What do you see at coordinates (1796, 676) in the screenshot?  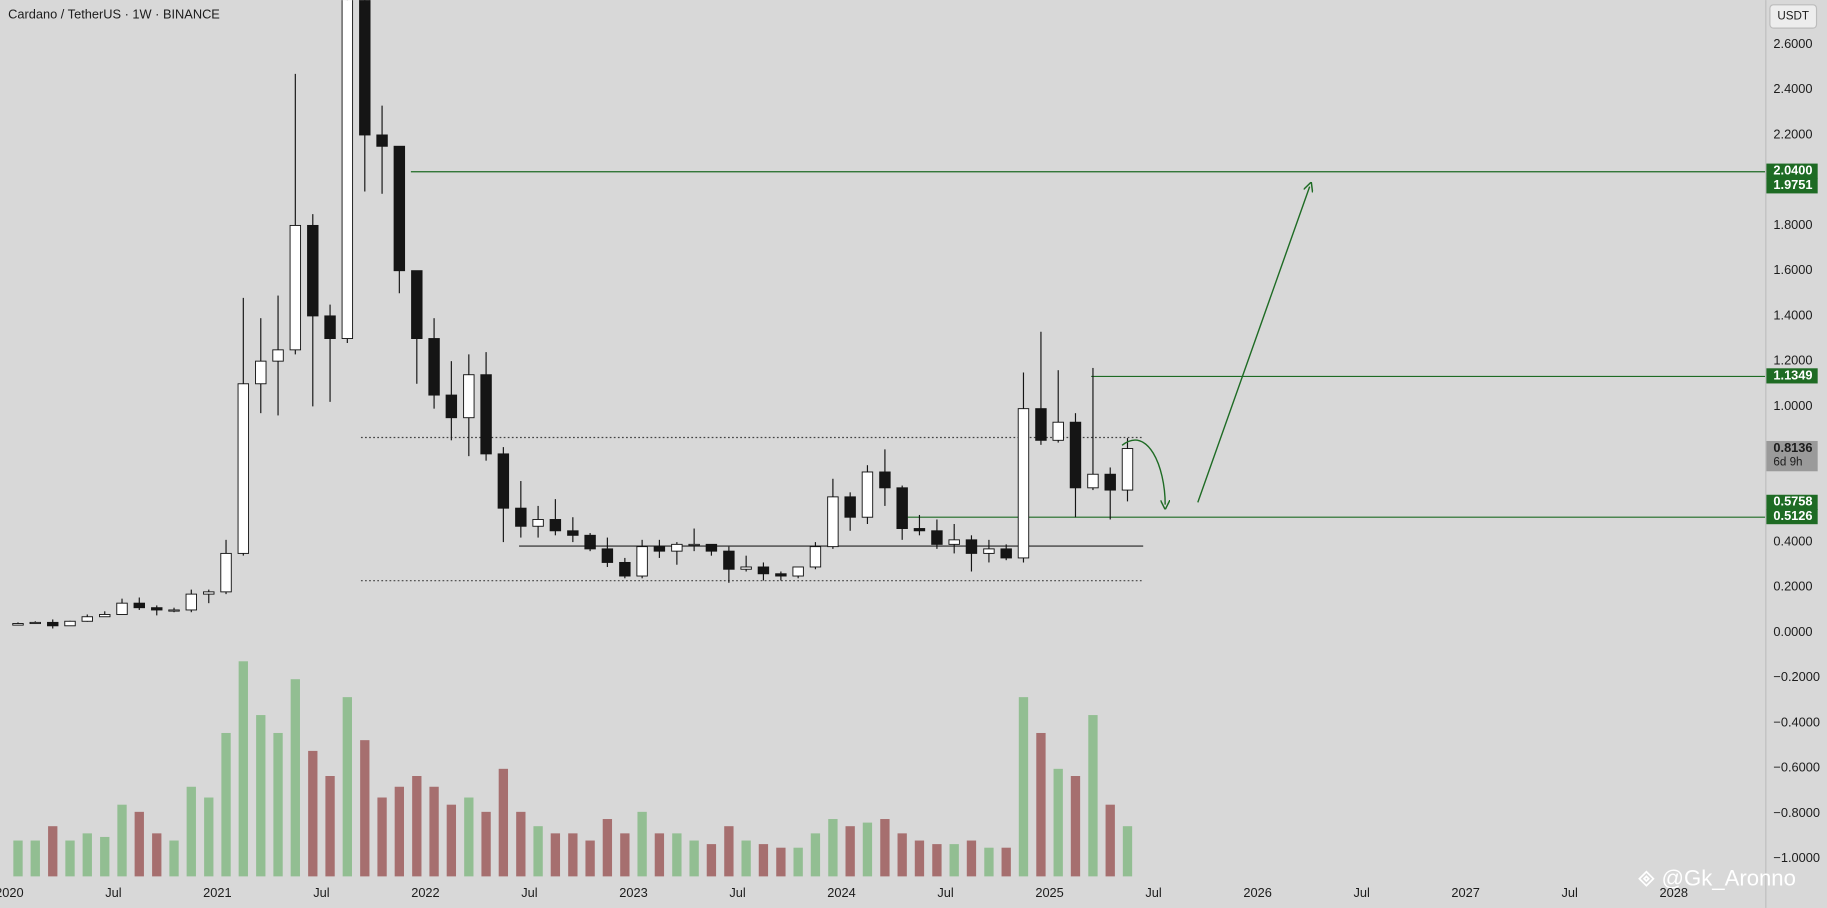 I see `y-tick-label: −0.2000` at bounding box center [1796, 676].